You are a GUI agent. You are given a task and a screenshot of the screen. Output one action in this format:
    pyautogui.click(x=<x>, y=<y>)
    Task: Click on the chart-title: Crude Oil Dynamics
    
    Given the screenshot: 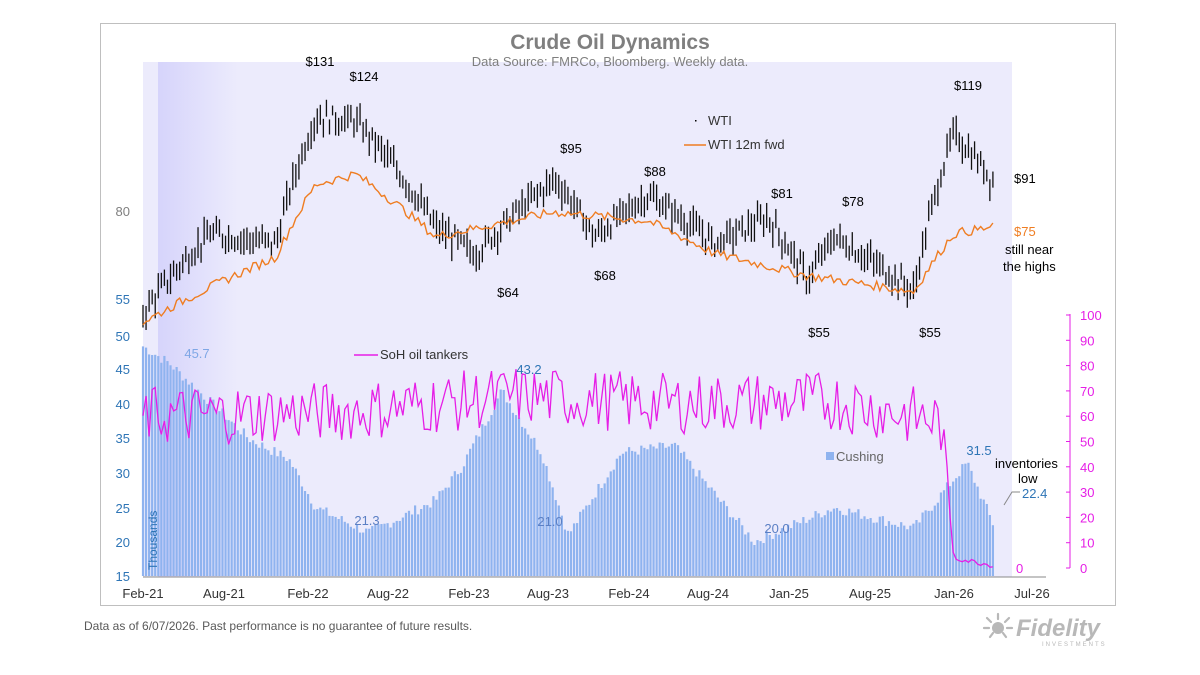 What is the action you would take?
    pyautogui.click(x=610, y=42)
    